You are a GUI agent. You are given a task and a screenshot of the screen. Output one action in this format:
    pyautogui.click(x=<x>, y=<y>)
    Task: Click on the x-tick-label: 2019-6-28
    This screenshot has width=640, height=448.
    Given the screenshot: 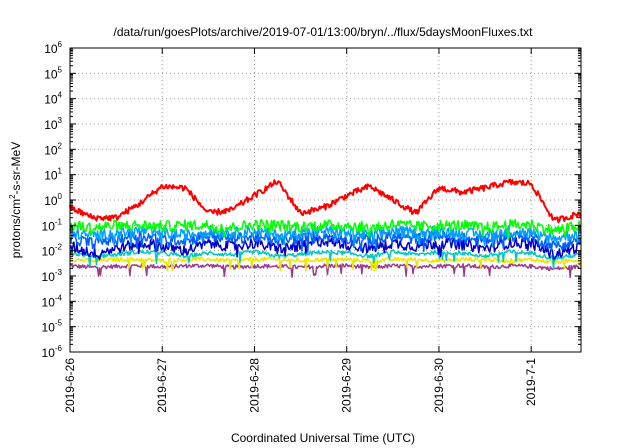 What is the action you would take?
    pyautogui.click(x=254, y=385)
    